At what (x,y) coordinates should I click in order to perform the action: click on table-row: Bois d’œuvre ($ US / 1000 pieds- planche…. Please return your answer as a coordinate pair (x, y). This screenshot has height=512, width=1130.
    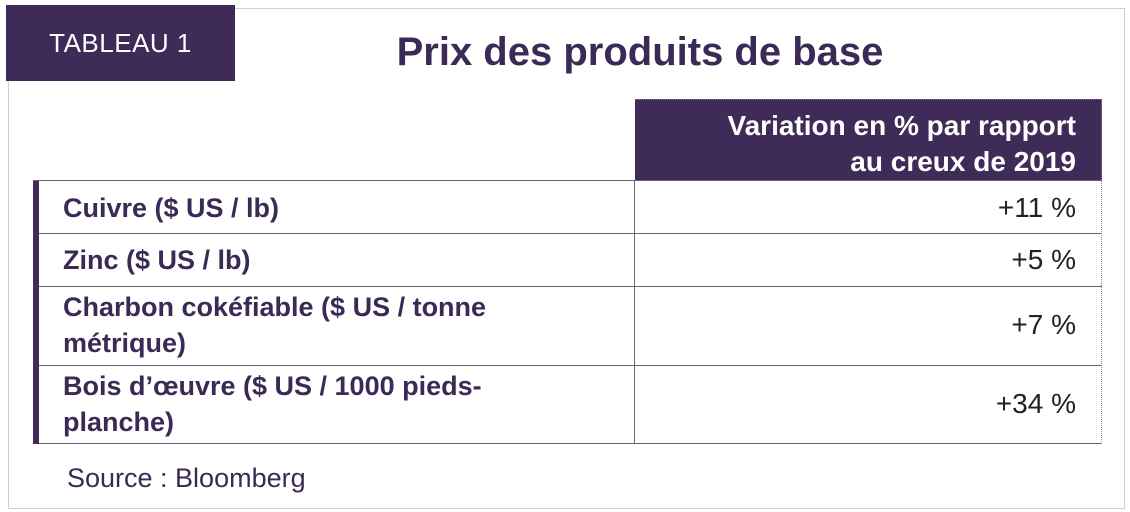
    Looking at the image, I should click on (567, 405).